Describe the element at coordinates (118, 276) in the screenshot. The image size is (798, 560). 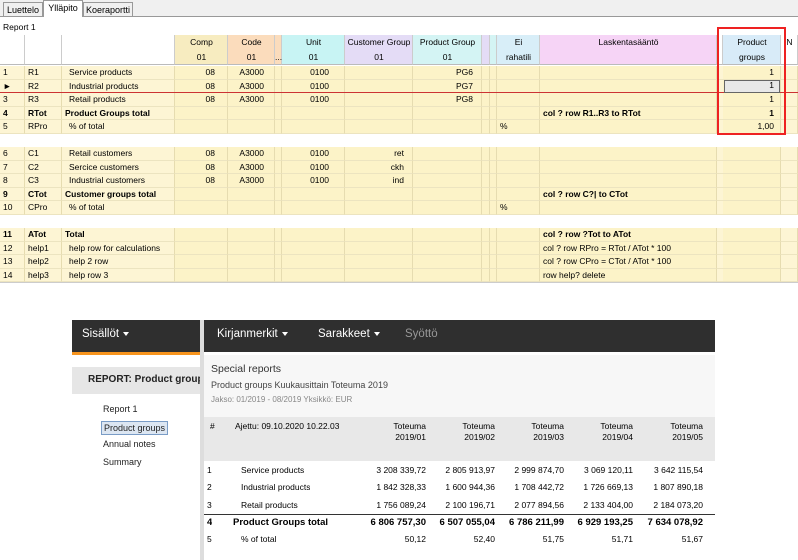
I see `grid-cell: help row 3` at that location.